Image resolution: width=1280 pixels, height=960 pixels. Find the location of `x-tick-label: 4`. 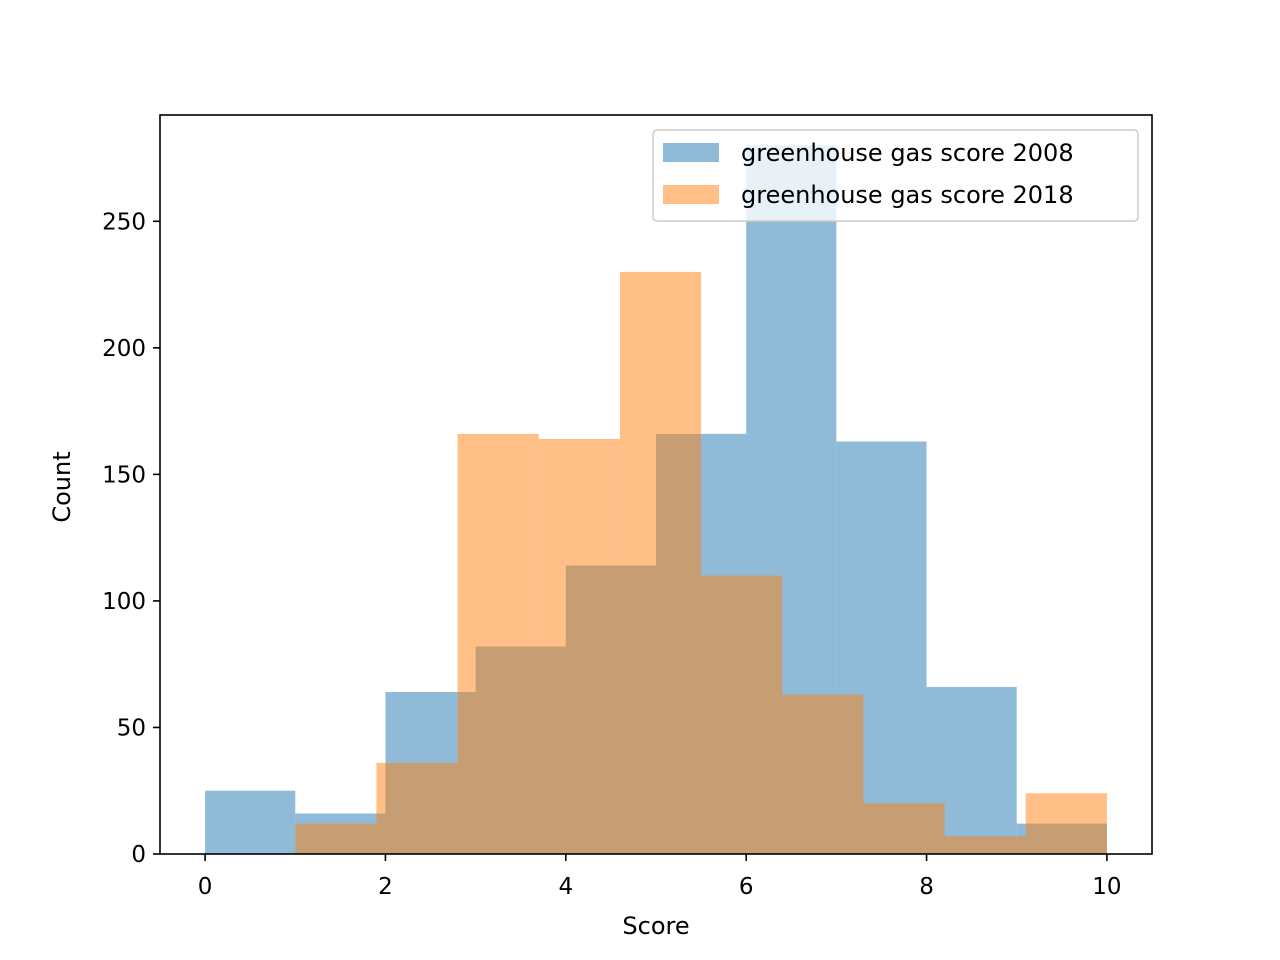

x-tick-label: 4 is located at coordinates (565, 887).